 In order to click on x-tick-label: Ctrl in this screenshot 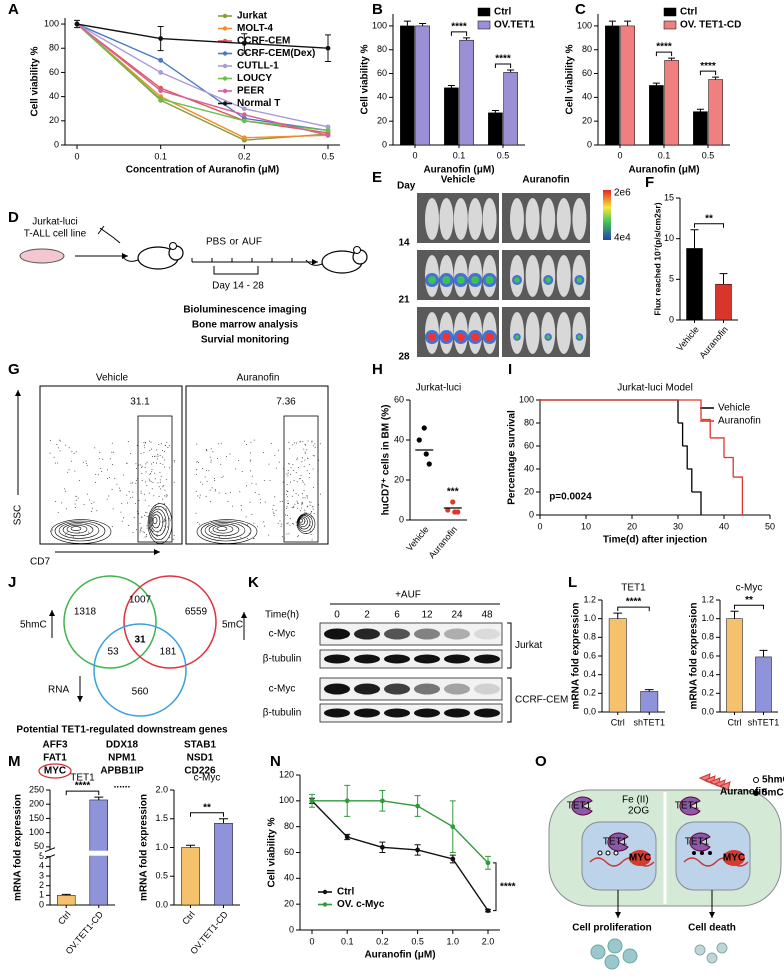, I will do `click(618, 722)`.